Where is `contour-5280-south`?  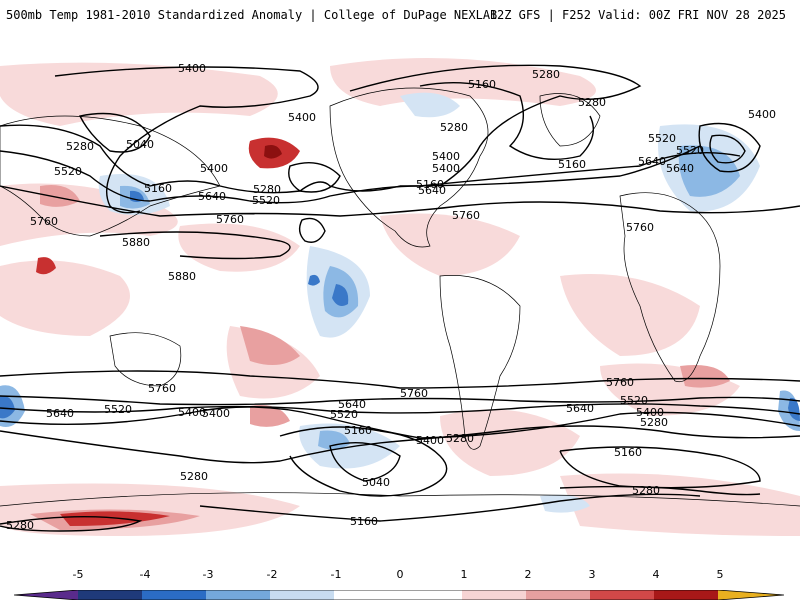 contour-5280-south is located at coordinates (400, 444).